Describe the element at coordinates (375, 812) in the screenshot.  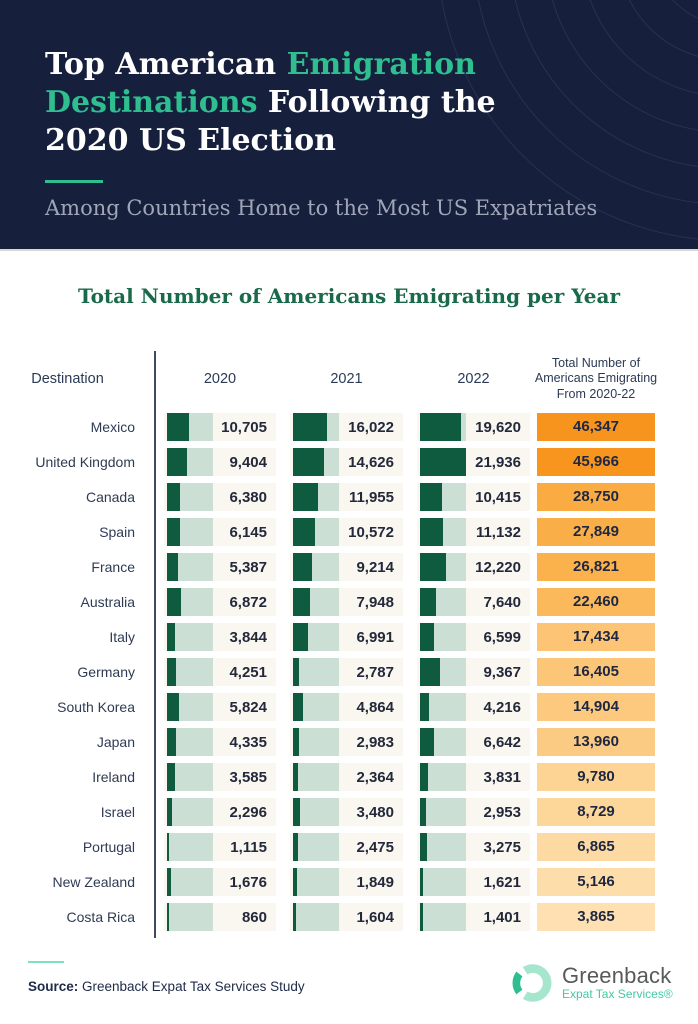
I see `year-value: 3,480` at that location.